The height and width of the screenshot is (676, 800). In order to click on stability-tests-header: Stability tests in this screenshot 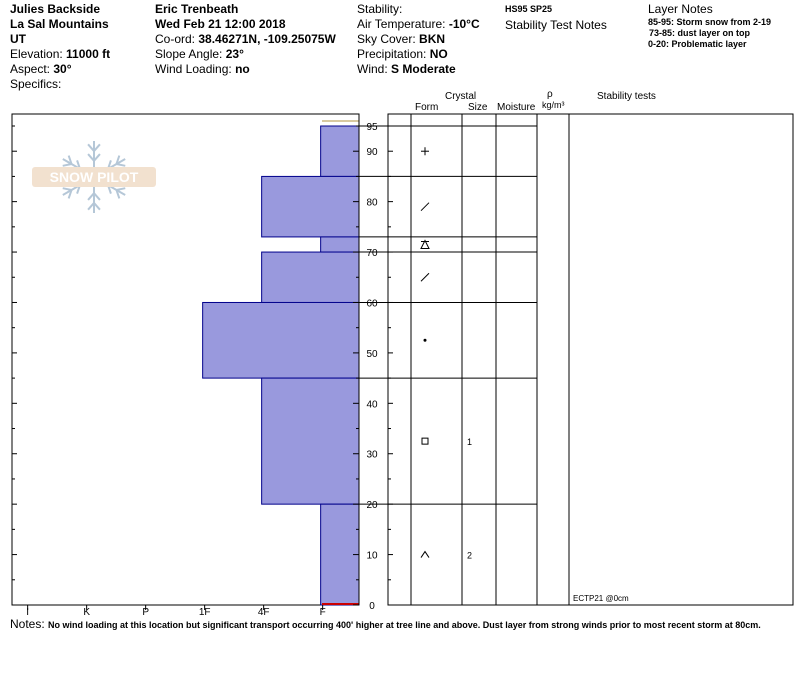, I will do `click(626, 96)`.